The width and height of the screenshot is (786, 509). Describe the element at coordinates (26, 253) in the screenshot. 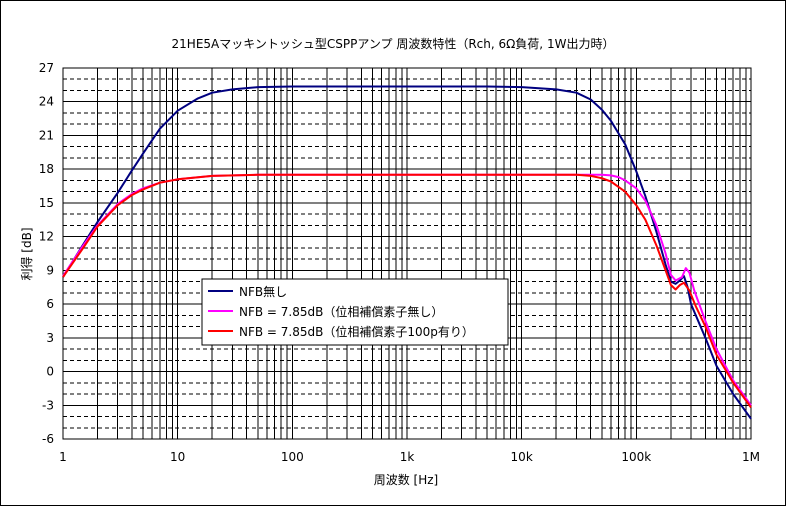

I see `y-axis-label: 利得 [dB]` at that location.